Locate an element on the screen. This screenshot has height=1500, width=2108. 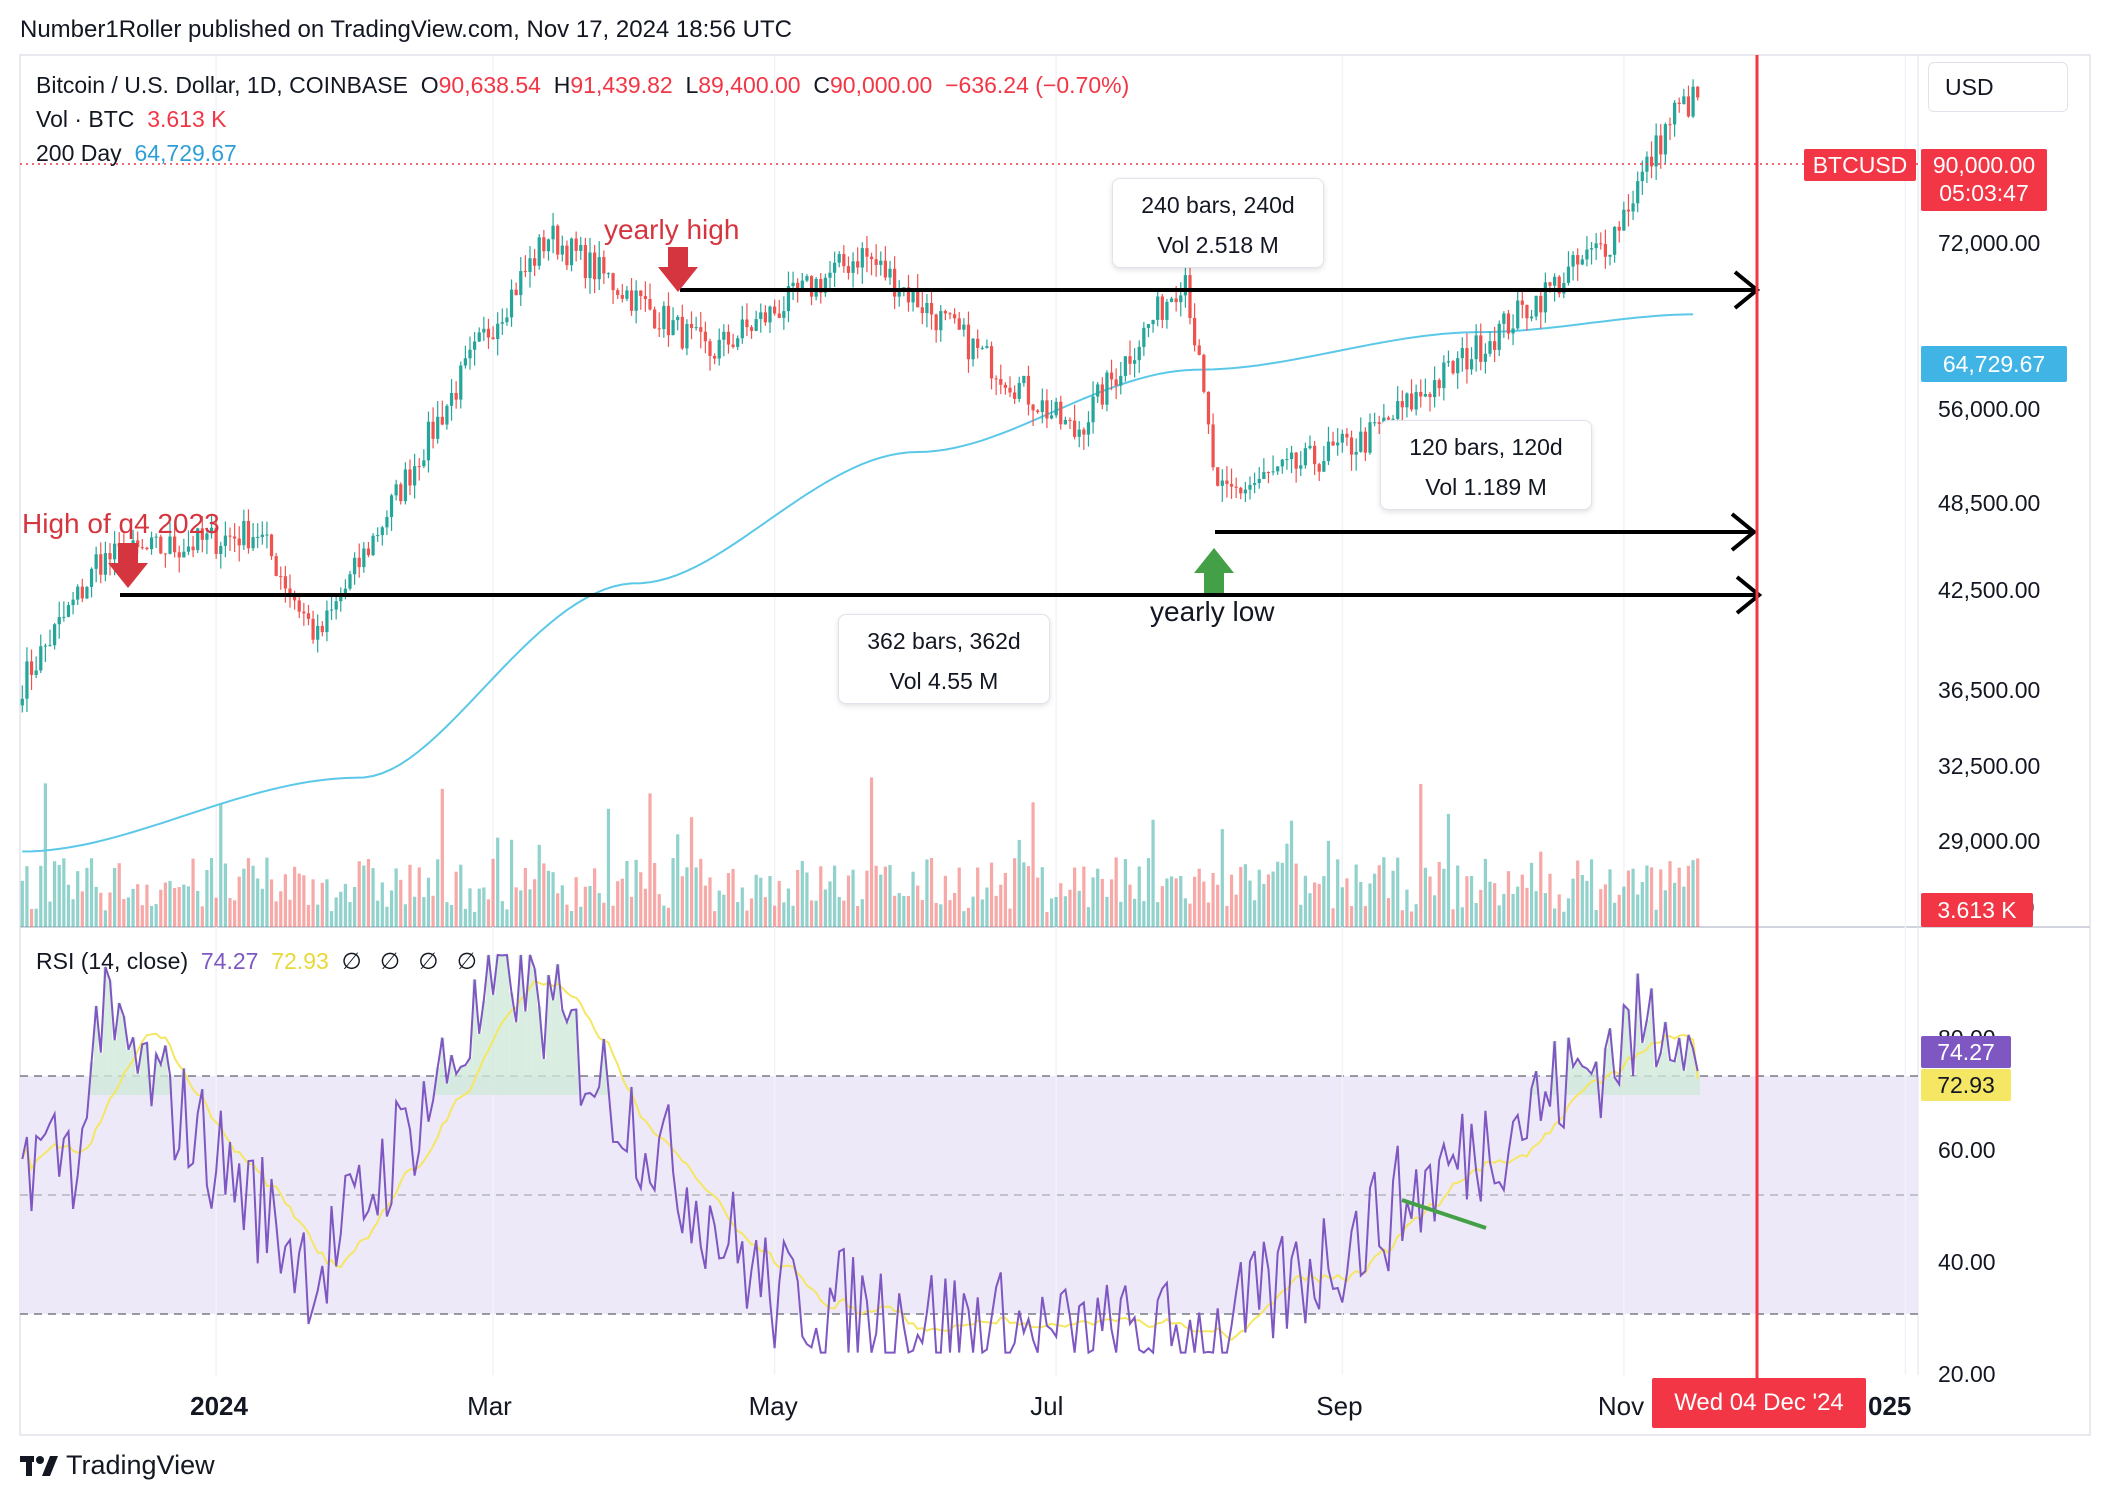
rsi-legend: RSI (14, close) 74.27 72.93 ∅ ∅ ∅ ∅ is located at coordinates (259, 961).